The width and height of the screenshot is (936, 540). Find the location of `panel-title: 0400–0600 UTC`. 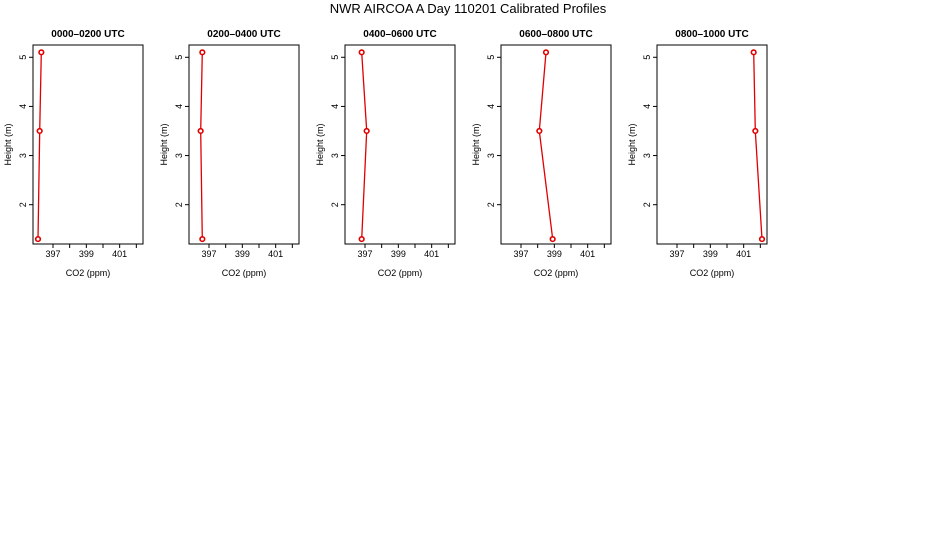

panel-title: 0400–0600 UTC is located at coordinates (399, 34).